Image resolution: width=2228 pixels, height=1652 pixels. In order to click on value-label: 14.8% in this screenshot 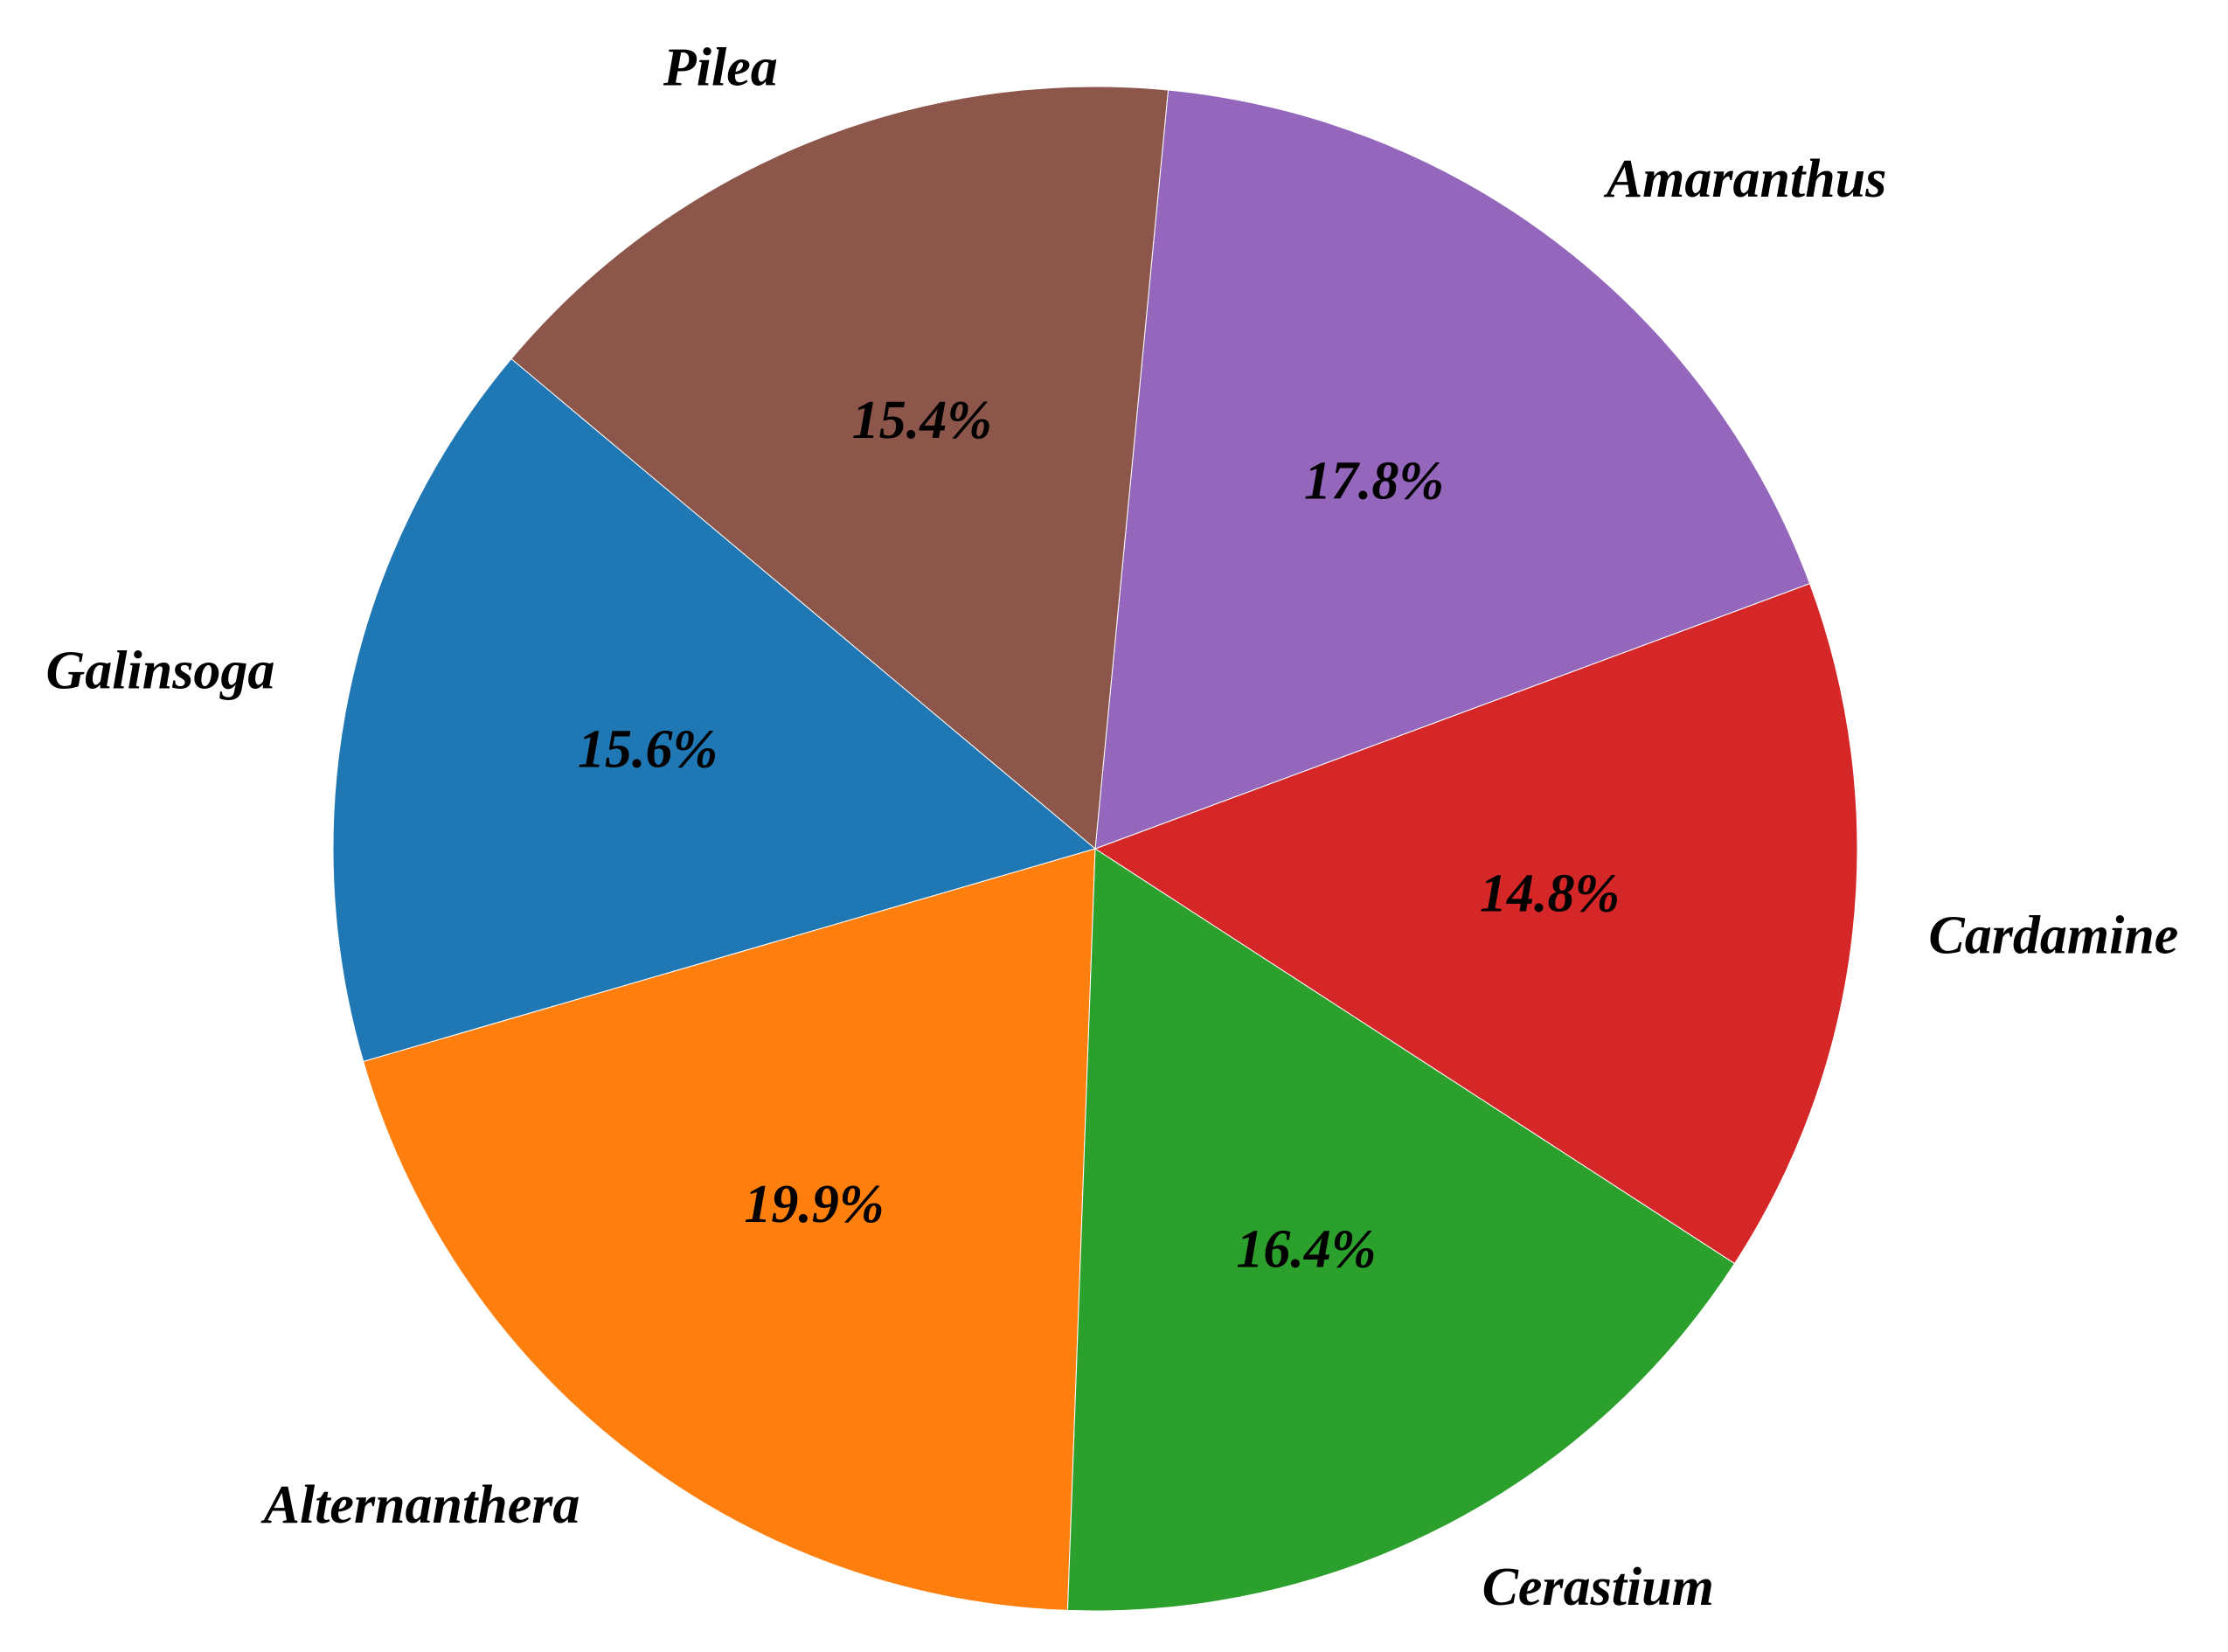, I will do `click(1550, 894)`.